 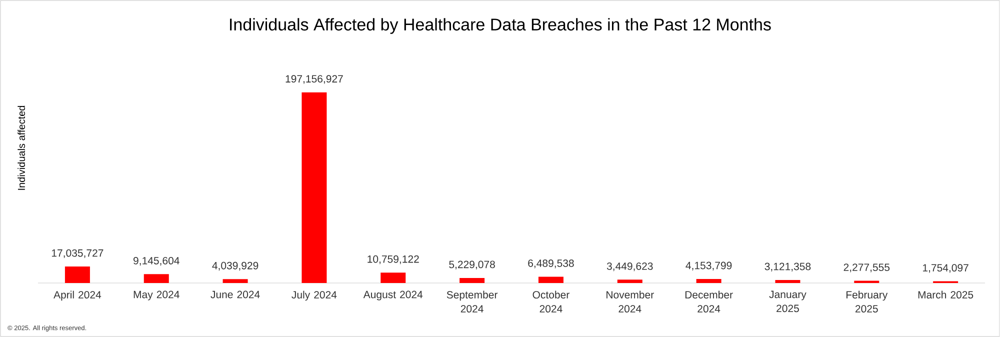 What do you see at coordinates (157, 295) in the screenshot?
I see `x-tick-label: May 2024` at bounding box center [157, 295].